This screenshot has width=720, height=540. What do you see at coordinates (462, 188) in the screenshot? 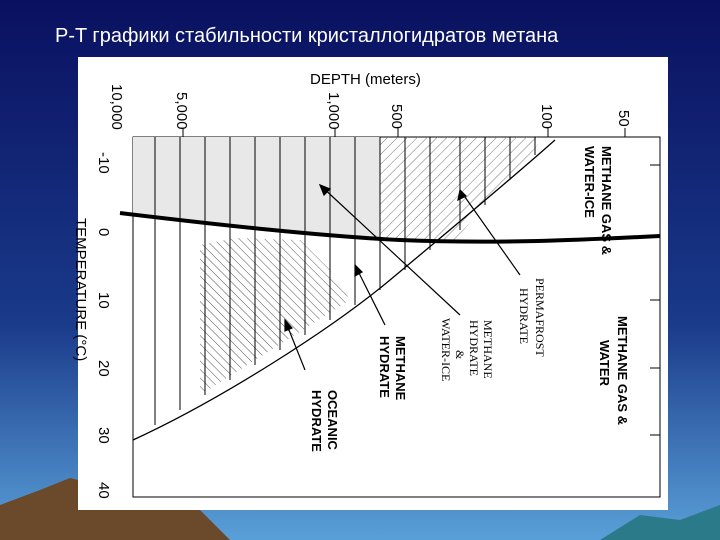
I see `permafrost-region` at bounding box center [462, 188].